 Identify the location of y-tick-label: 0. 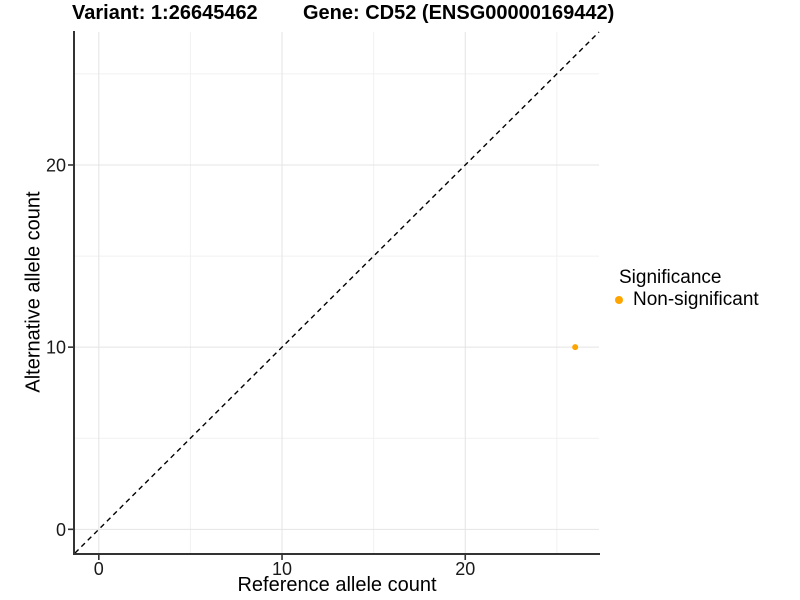
(61, 530).